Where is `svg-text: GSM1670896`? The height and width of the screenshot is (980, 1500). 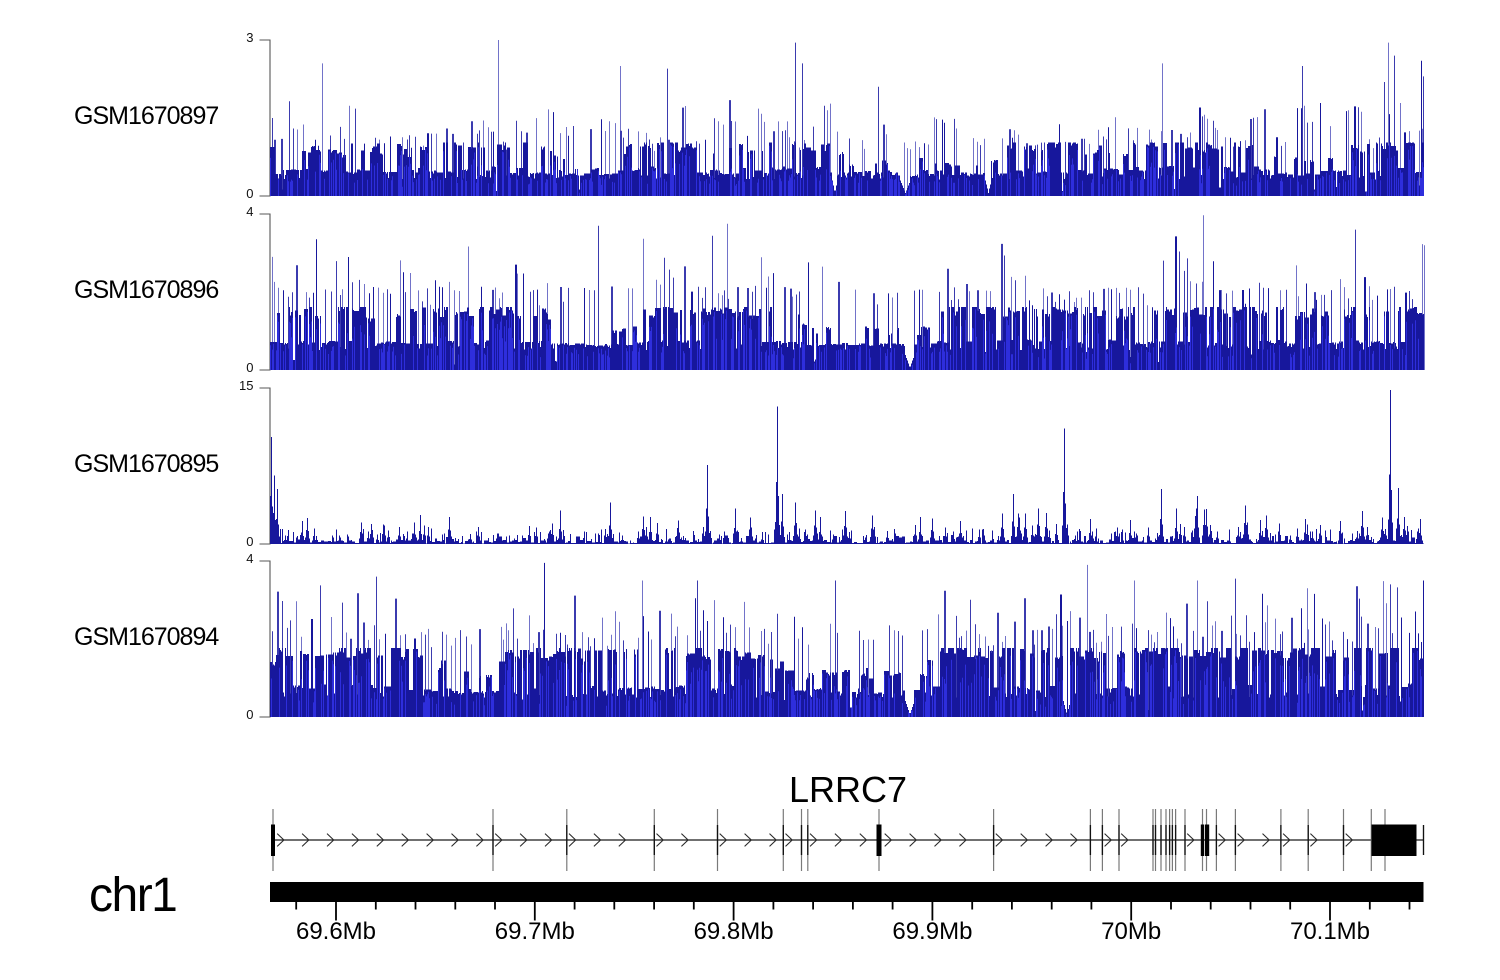 svg-text: GSM1670896 is located at coordinates (146, 290).